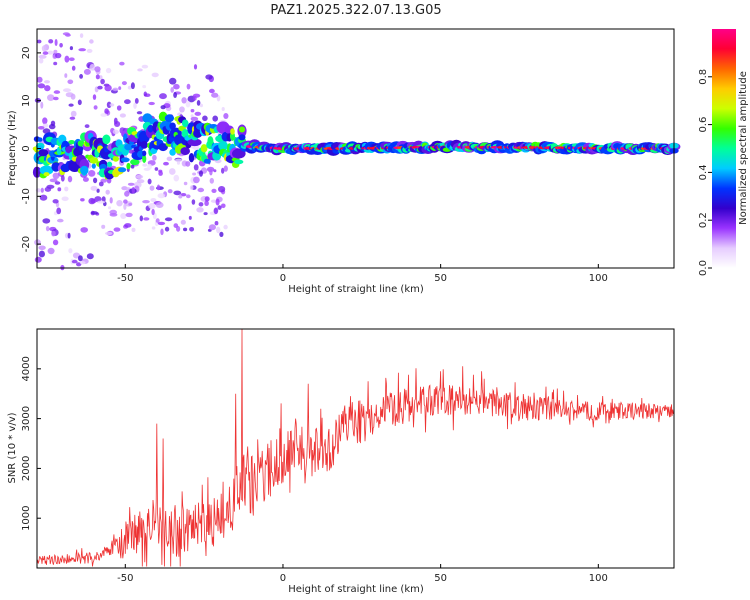  Describe the element at coordinates (26, 517) in the screenshot. I see `y-tick-label: 1000` at that location.